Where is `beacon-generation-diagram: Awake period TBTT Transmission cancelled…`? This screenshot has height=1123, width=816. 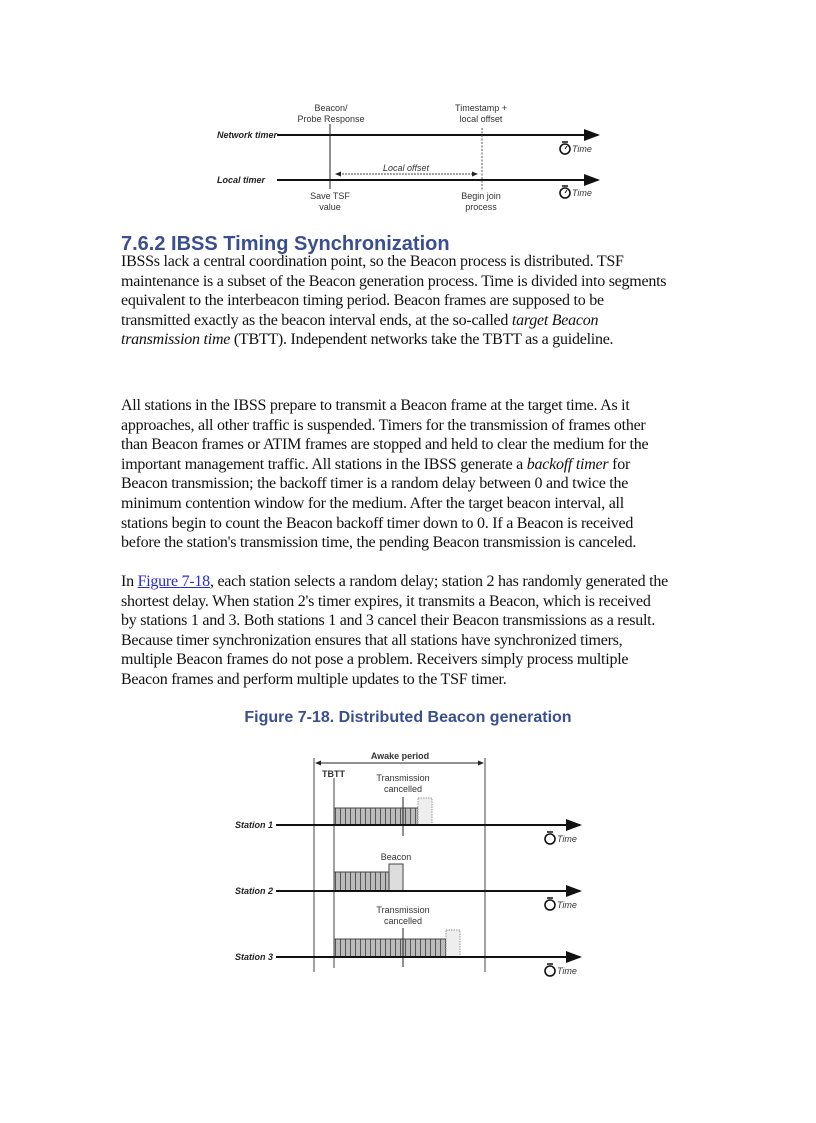 beacon-generation-diagram: Awake period TBTT Transmission cancelled… is located at coordinates (408, 864).